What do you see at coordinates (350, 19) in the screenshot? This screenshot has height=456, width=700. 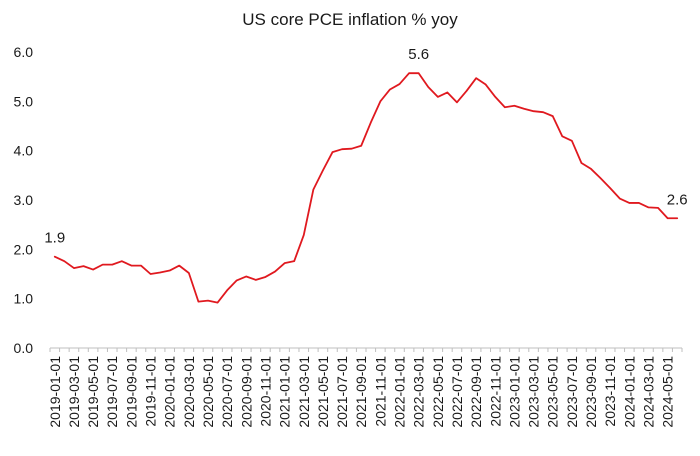 I see `chart-title: US core PCE inflation % yoy` at bounding box center [350, 19].